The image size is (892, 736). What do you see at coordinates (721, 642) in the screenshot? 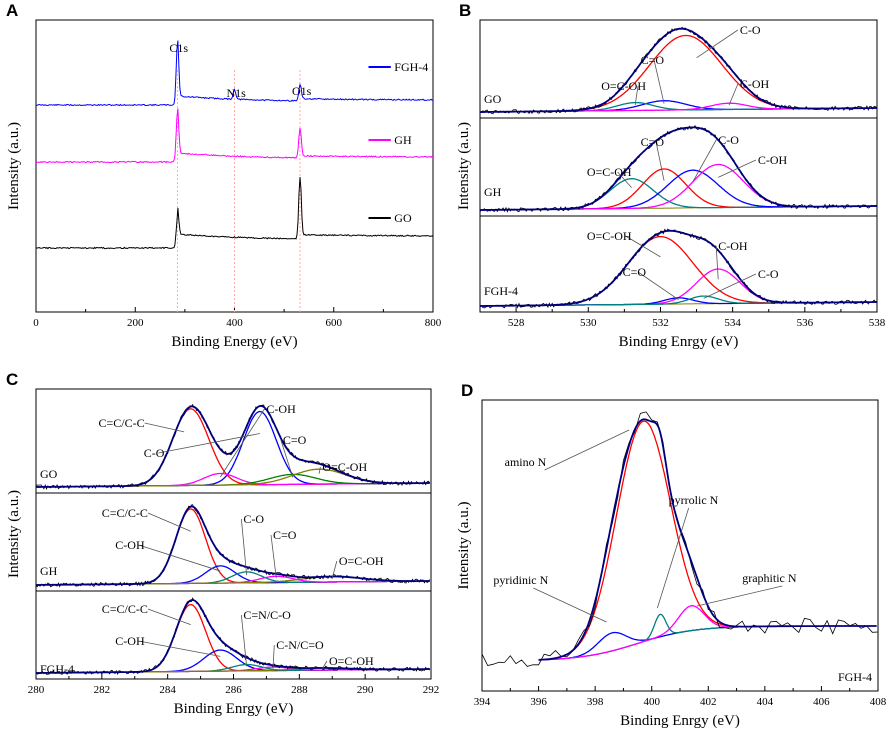
I see `baseline` at bounding box center [721, 642].